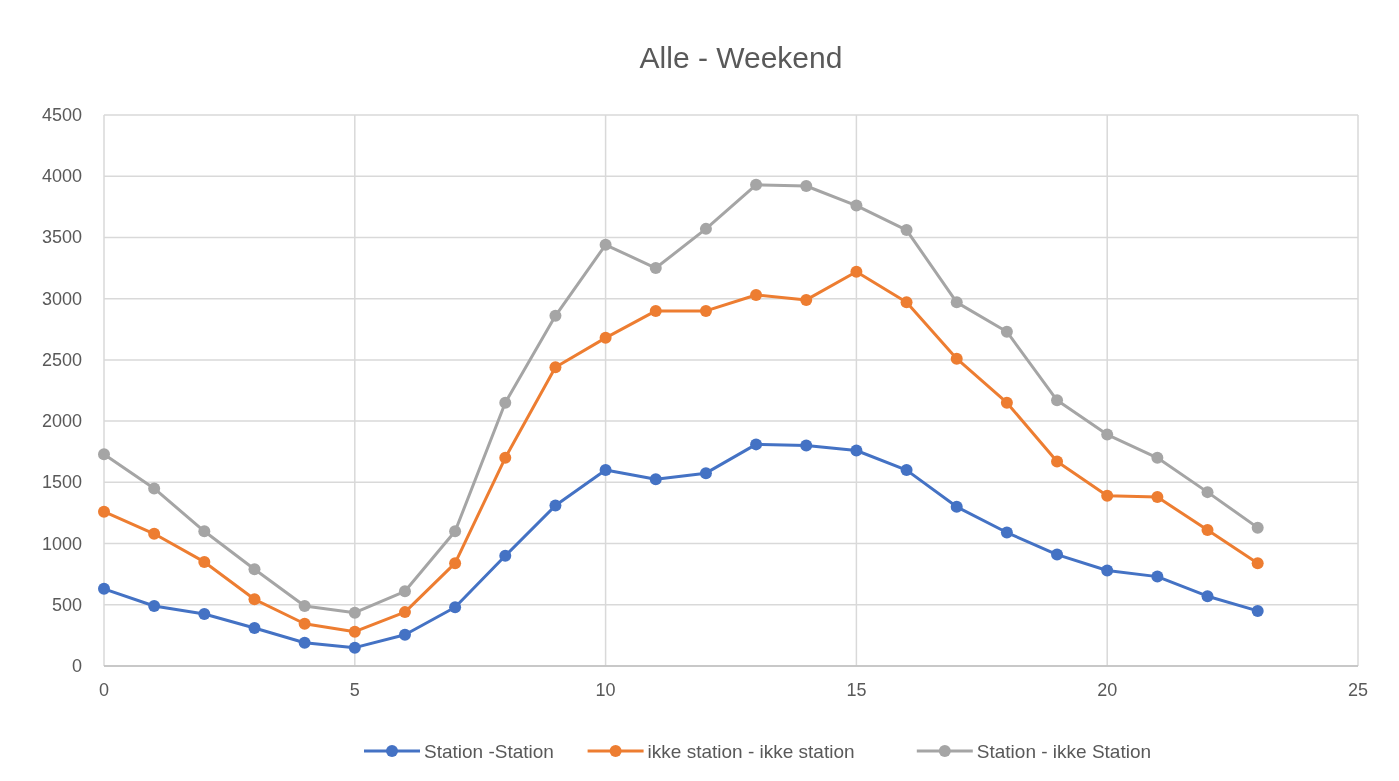  Describe the element at coordinates (61, 115) in the screenshot. I see `y-tick-label: 4500` at that location.